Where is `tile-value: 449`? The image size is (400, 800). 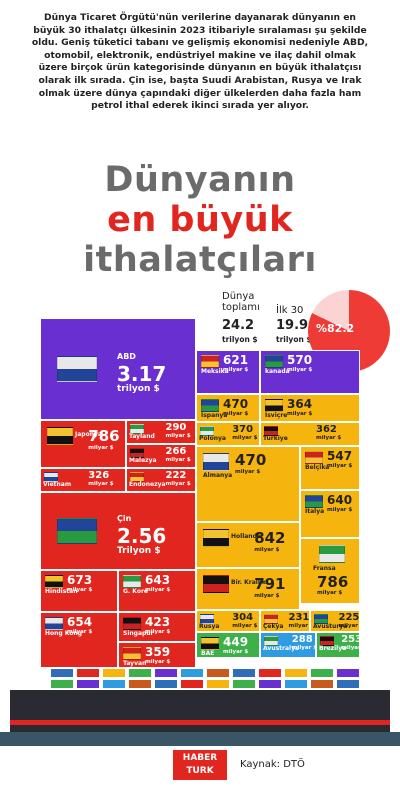 tile-value: 449 is located at coordinates (236, 642).